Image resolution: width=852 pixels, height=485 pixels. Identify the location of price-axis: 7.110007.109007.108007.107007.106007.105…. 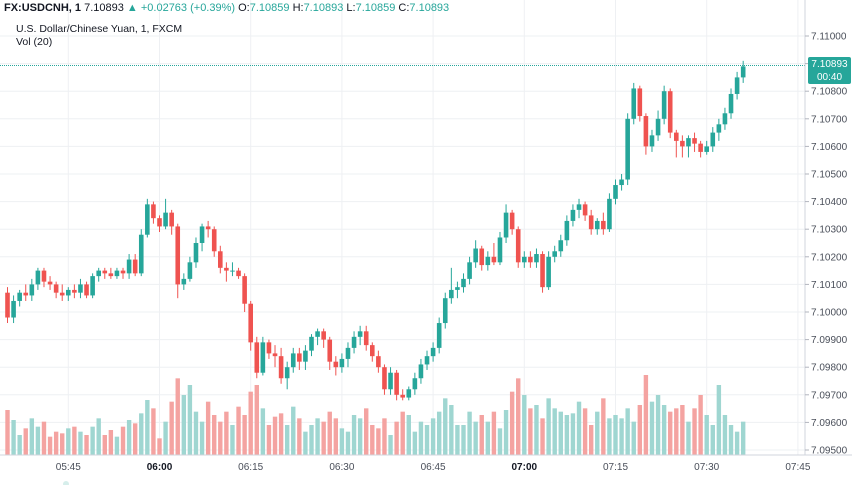
(826, 244).